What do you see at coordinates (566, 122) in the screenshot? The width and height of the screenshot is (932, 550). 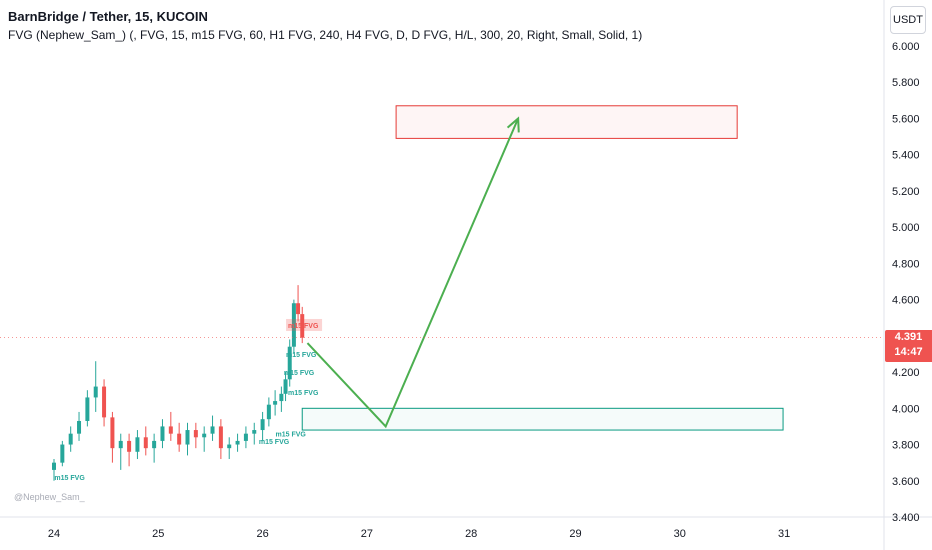 I see `target-zone-box` at bounding box center [566, 122].